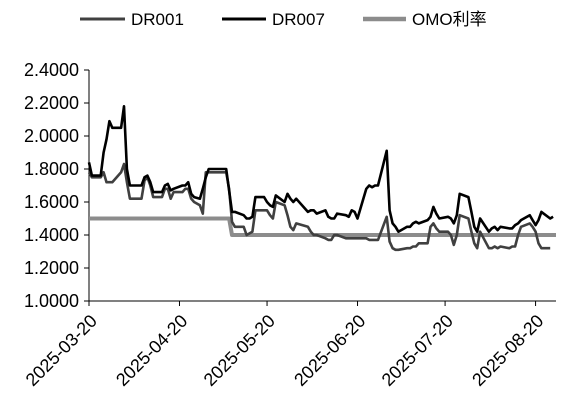 The image size is (564, 406). What do you see at coordinates (51, 169) in the screenshot?
I see `y-tick-label: 1.8000` at bounding box center [51, 169].